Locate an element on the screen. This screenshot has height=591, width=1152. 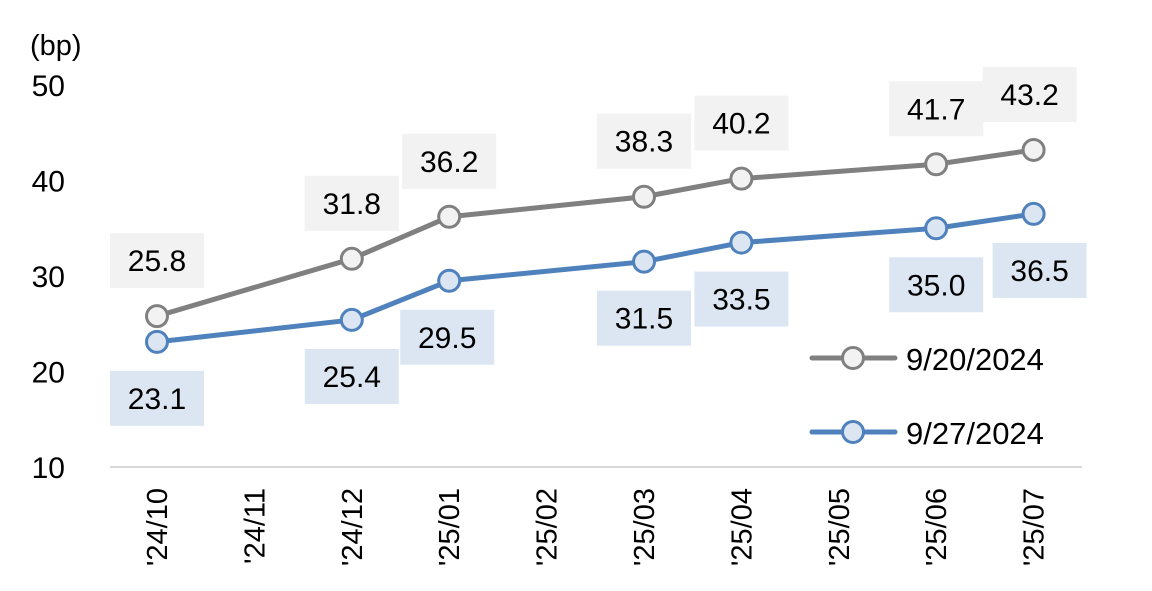
data-label: 33.5 is located at coordinates (741, 300).